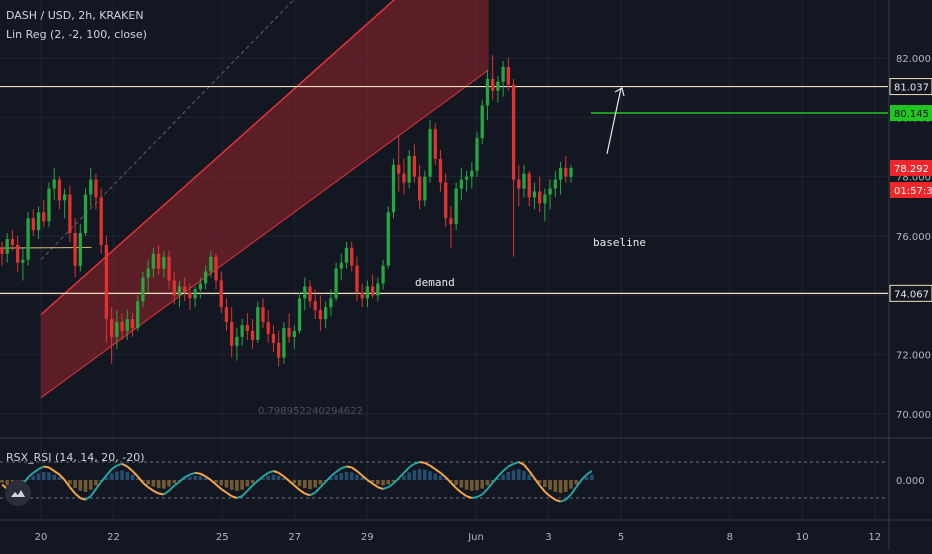  What do you see at coordinates (730, 537) in the screenshot?
I see `time-tick-label: 8` at bounding box center [730, 537].